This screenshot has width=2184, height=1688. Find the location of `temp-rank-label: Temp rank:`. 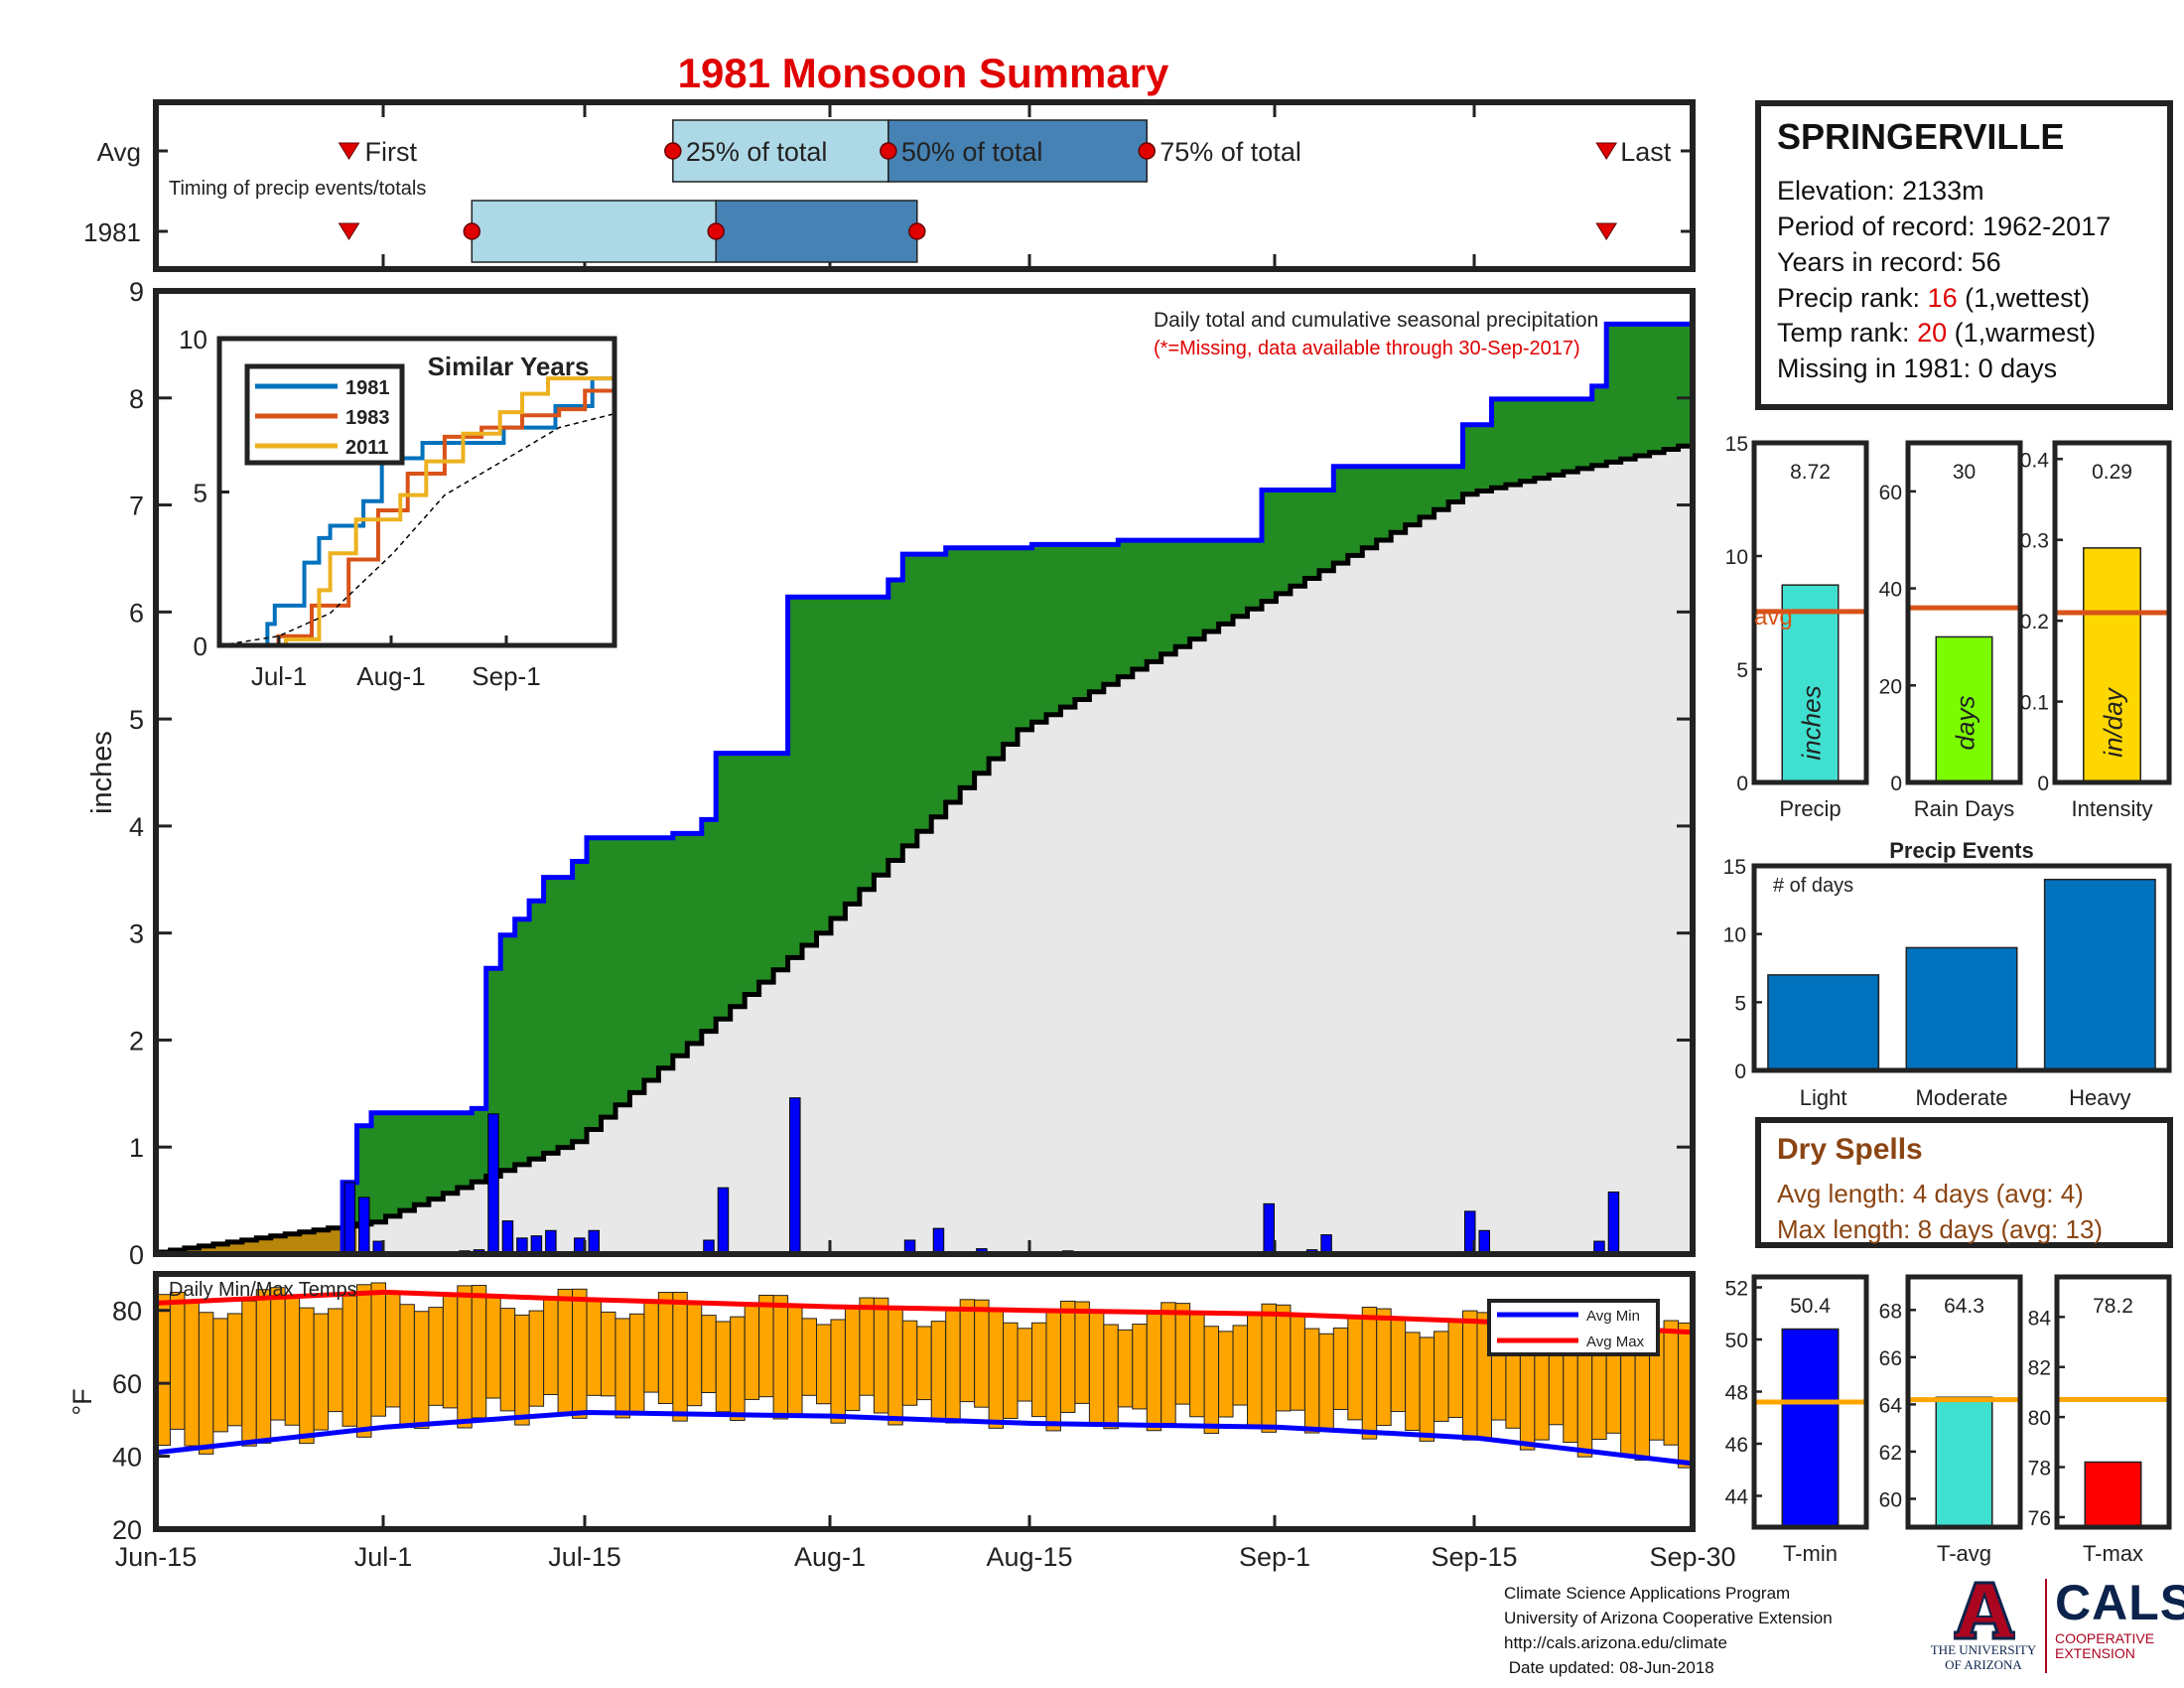

temp-rank-label: Temp rank: is located at coordinates (1847, 333).